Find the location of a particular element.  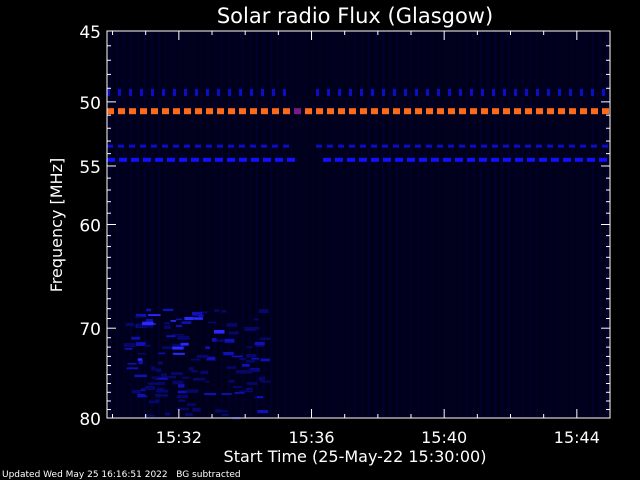

x-tick-label: 15:44 is located at coordinates (577, 437).